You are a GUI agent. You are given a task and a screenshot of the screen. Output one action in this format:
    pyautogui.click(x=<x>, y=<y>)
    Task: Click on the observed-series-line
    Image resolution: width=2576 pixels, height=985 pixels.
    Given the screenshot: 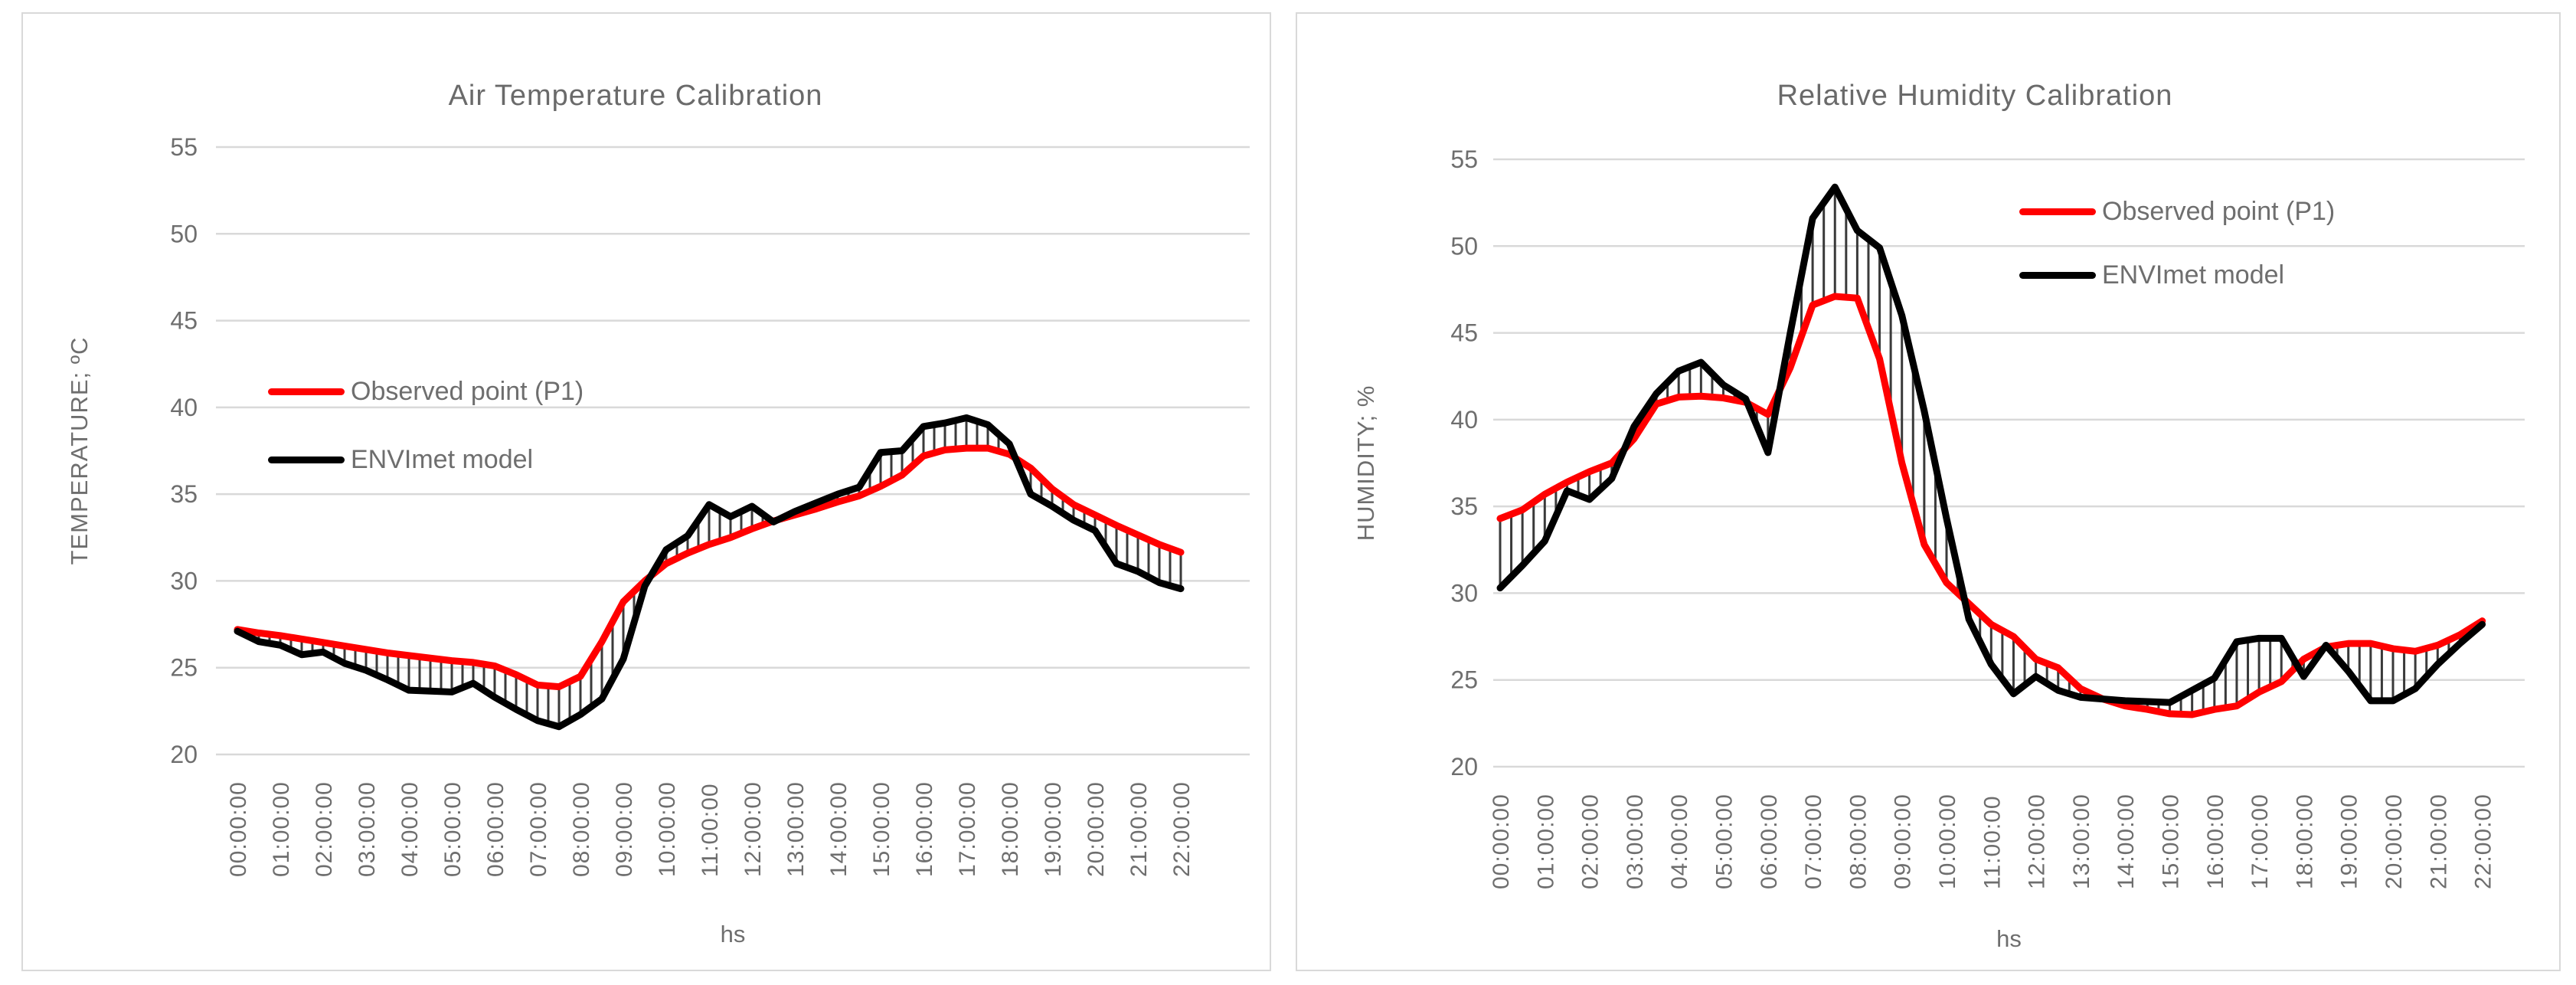 What is the action you would take?
    pyautogui.click(x=709, y=567)
    